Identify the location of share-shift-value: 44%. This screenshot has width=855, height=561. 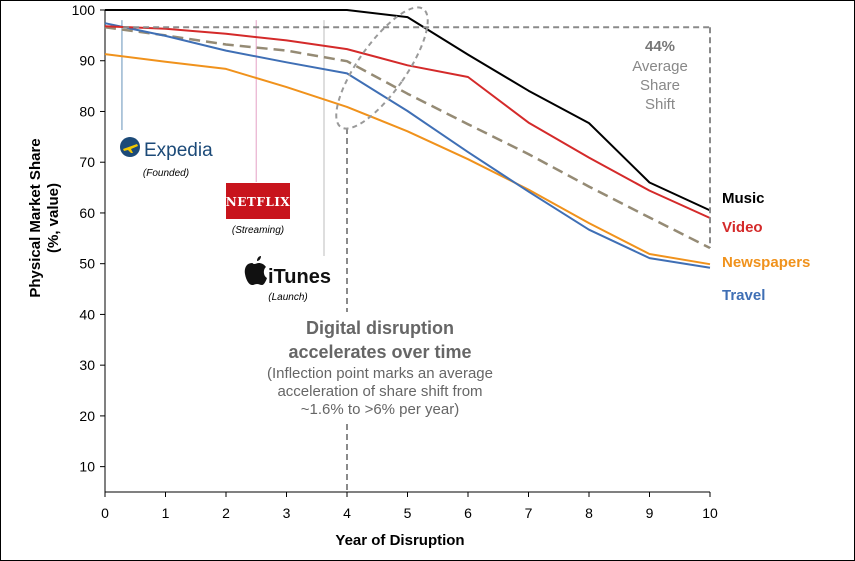
(660, 46).